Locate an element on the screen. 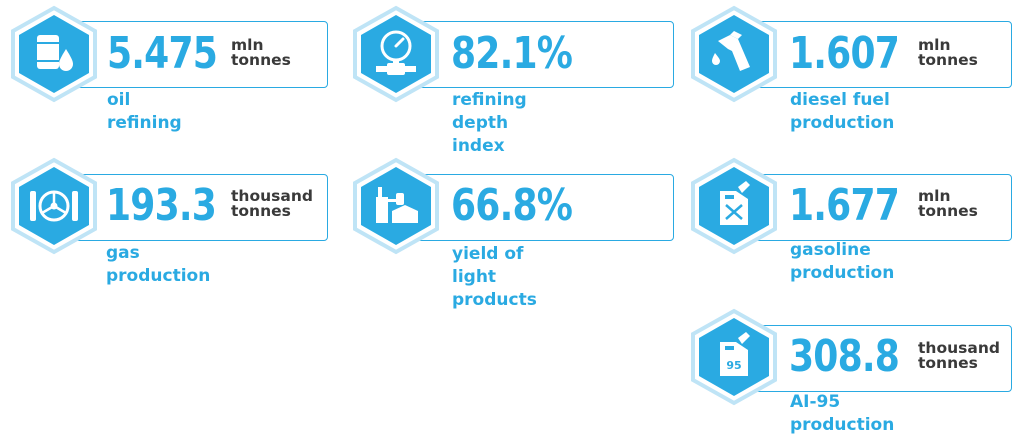  stat-value: 5.475 is located at coordinates (162, 53).